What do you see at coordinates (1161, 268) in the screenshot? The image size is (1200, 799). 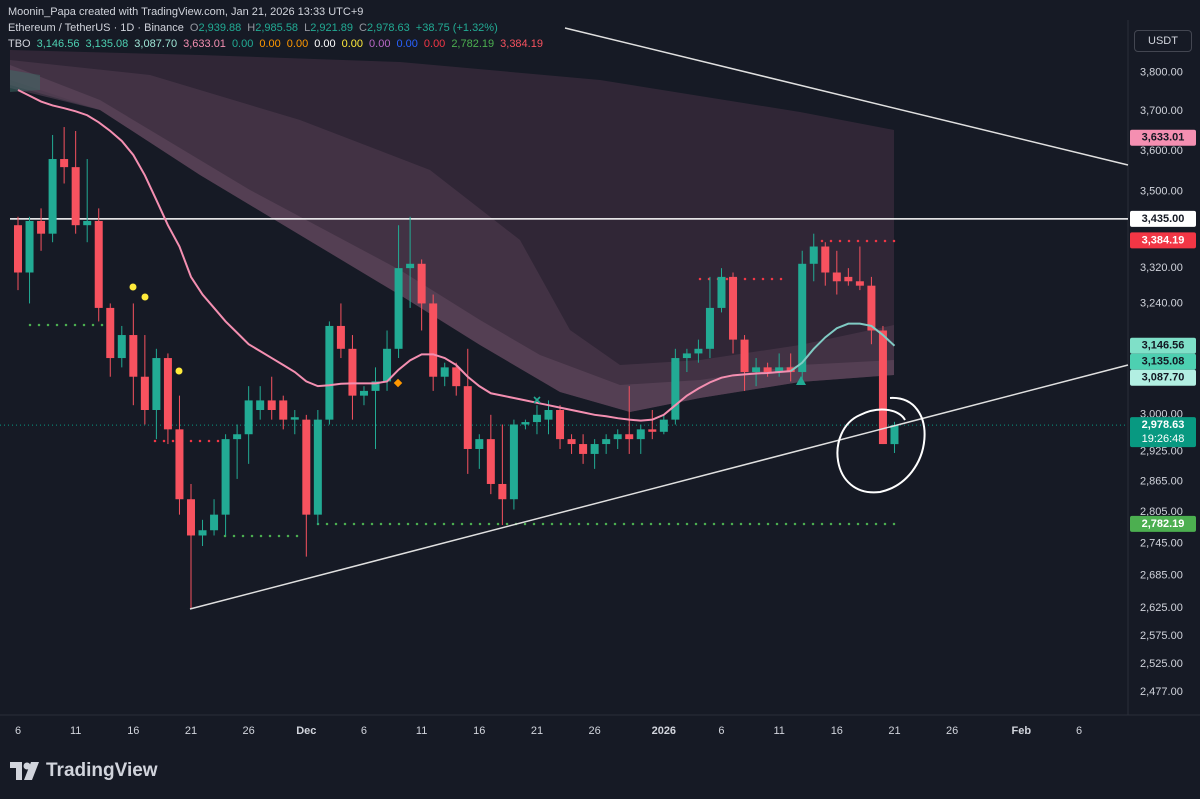 I see `y-tick-label: 3,320.00` at bounding box center [1161, 268].